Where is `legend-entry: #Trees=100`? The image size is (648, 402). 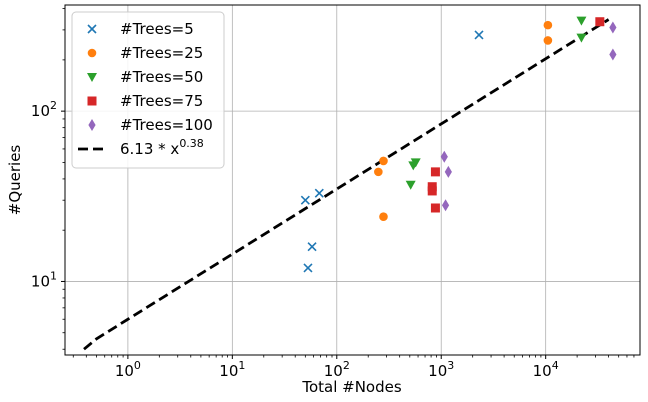
legend-entry: #Trees=100 is located at coordinates (150, 125).